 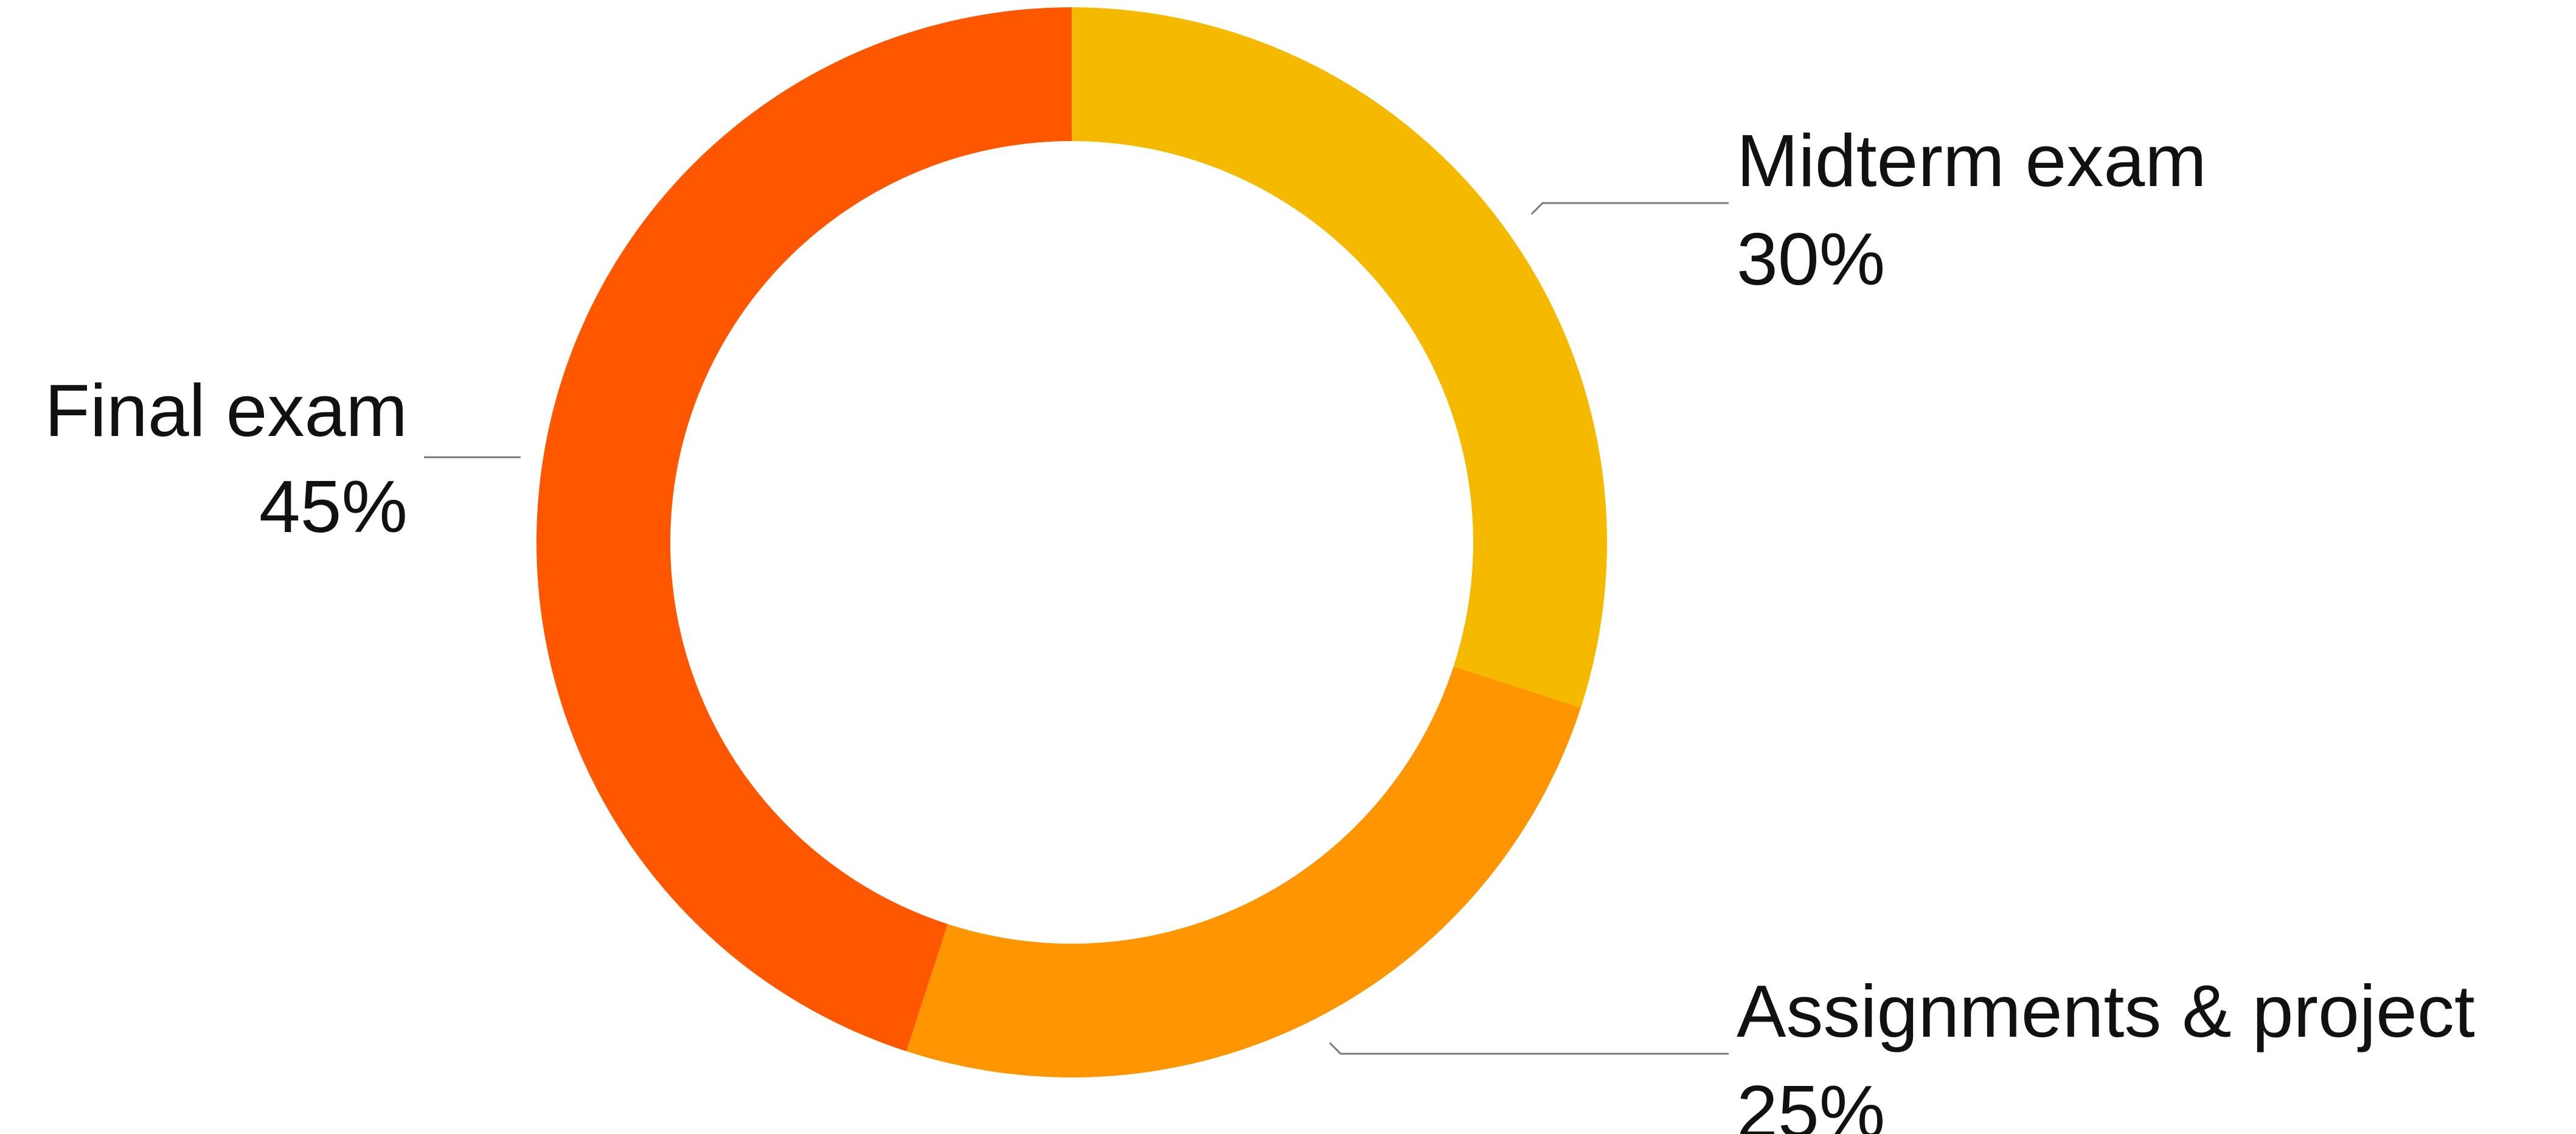 I want to click on slice-label-assignments-project: Assignments & project, so click(x=2106, y=1011).